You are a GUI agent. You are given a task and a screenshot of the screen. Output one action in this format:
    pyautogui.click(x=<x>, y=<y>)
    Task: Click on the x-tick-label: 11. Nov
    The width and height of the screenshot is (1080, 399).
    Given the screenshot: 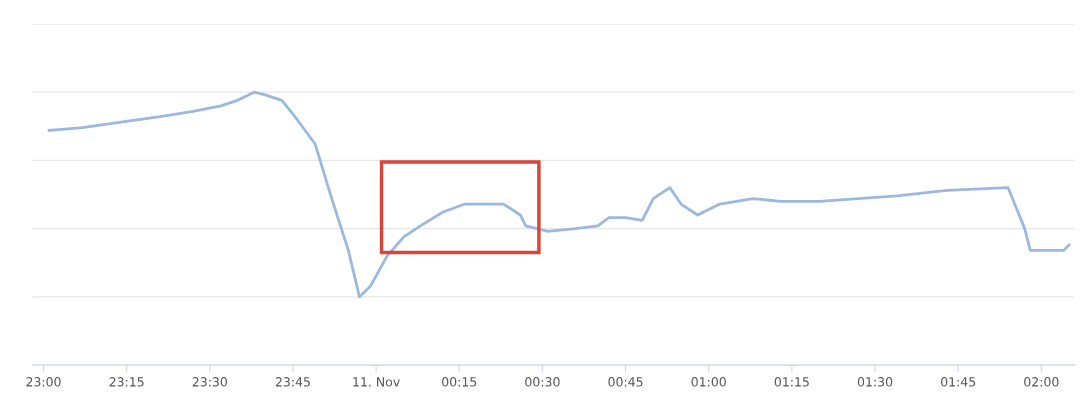 What is the action you would take?
    pyautogui.click(x=376, y=382)
    